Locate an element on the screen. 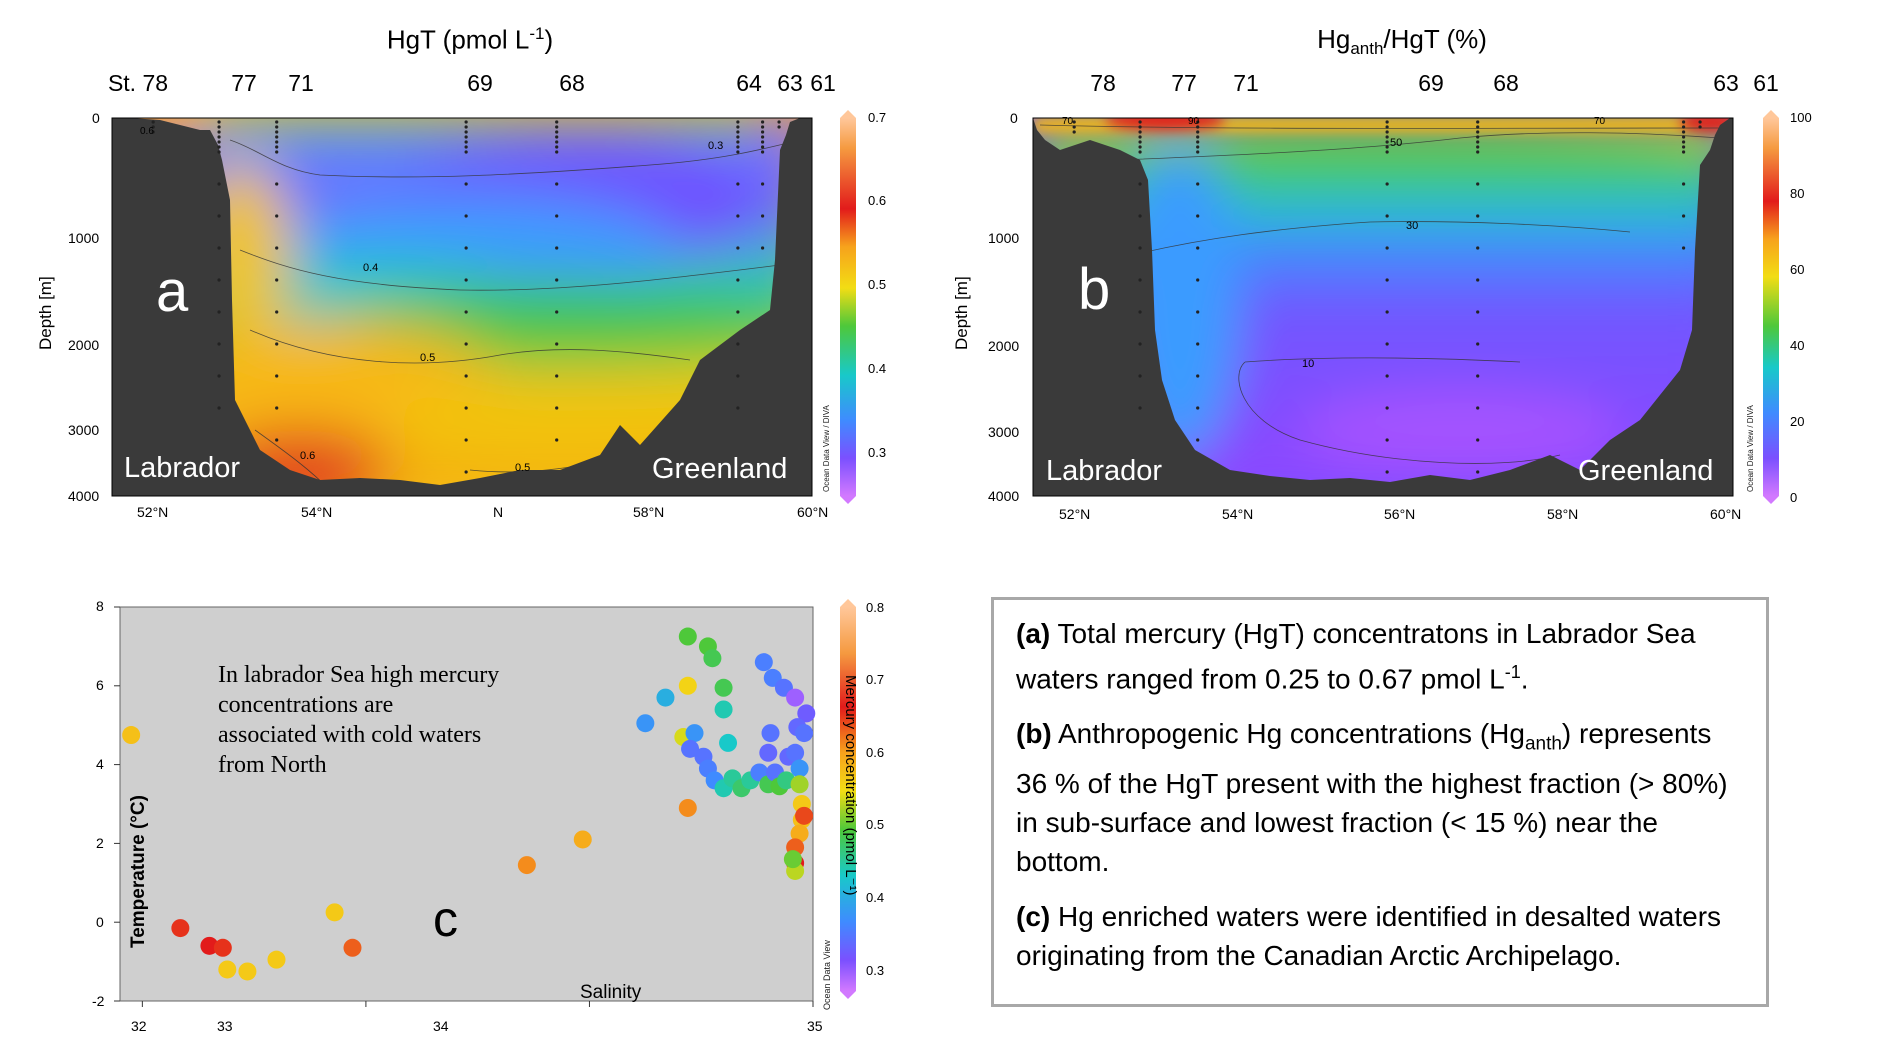 This screenshot has width=1896, height=1062. panel-b-ytick: 3000 is located at coordinates (1004, 432).